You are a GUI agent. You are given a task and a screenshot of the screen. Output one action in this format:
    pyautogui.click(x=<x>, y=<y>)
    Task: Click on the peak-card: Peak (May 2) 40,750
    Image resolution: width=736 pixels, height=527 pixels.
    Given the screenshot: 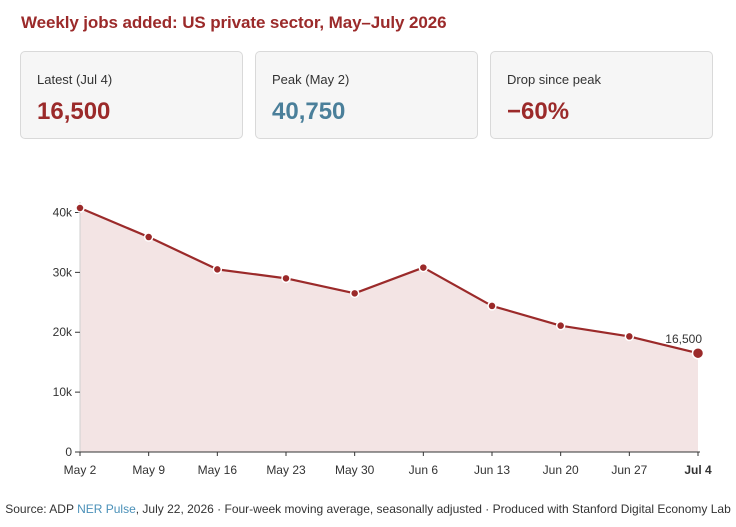 What is the action you would take?
    pyautogui.click(x=366, y=95)
    